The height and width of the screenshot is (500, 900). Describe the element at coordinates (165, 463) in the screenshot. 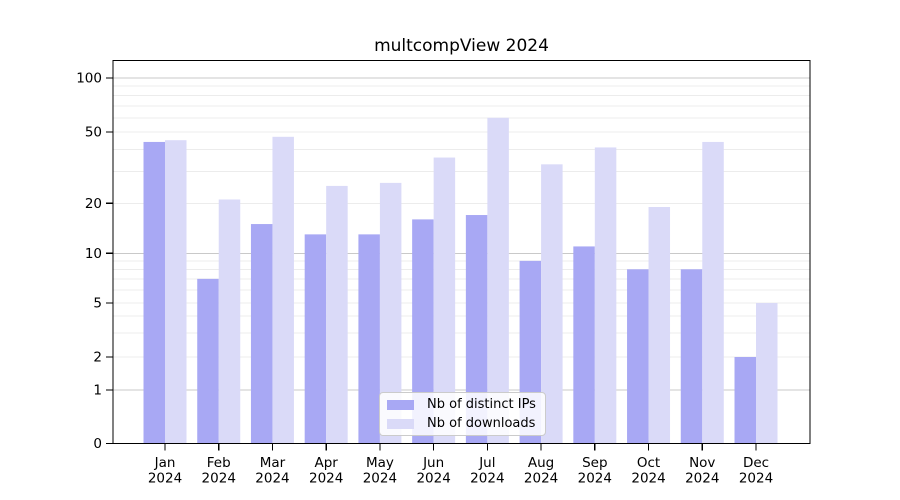

I see `x-tick-month: Jan` at that location.